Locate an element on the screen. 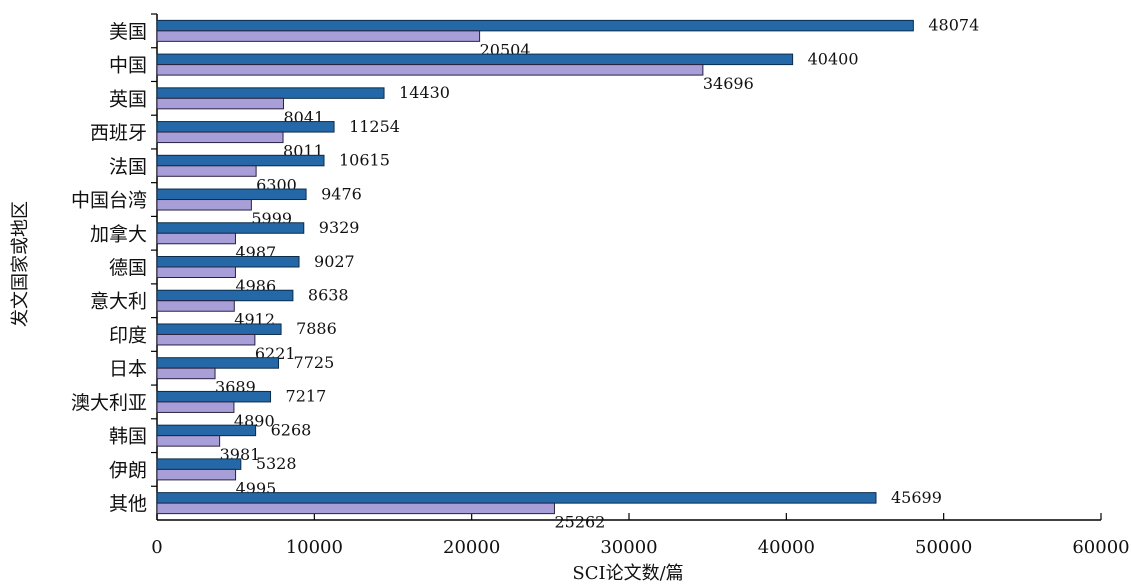  category-label: 印度 is located at coordinates (128, 335).